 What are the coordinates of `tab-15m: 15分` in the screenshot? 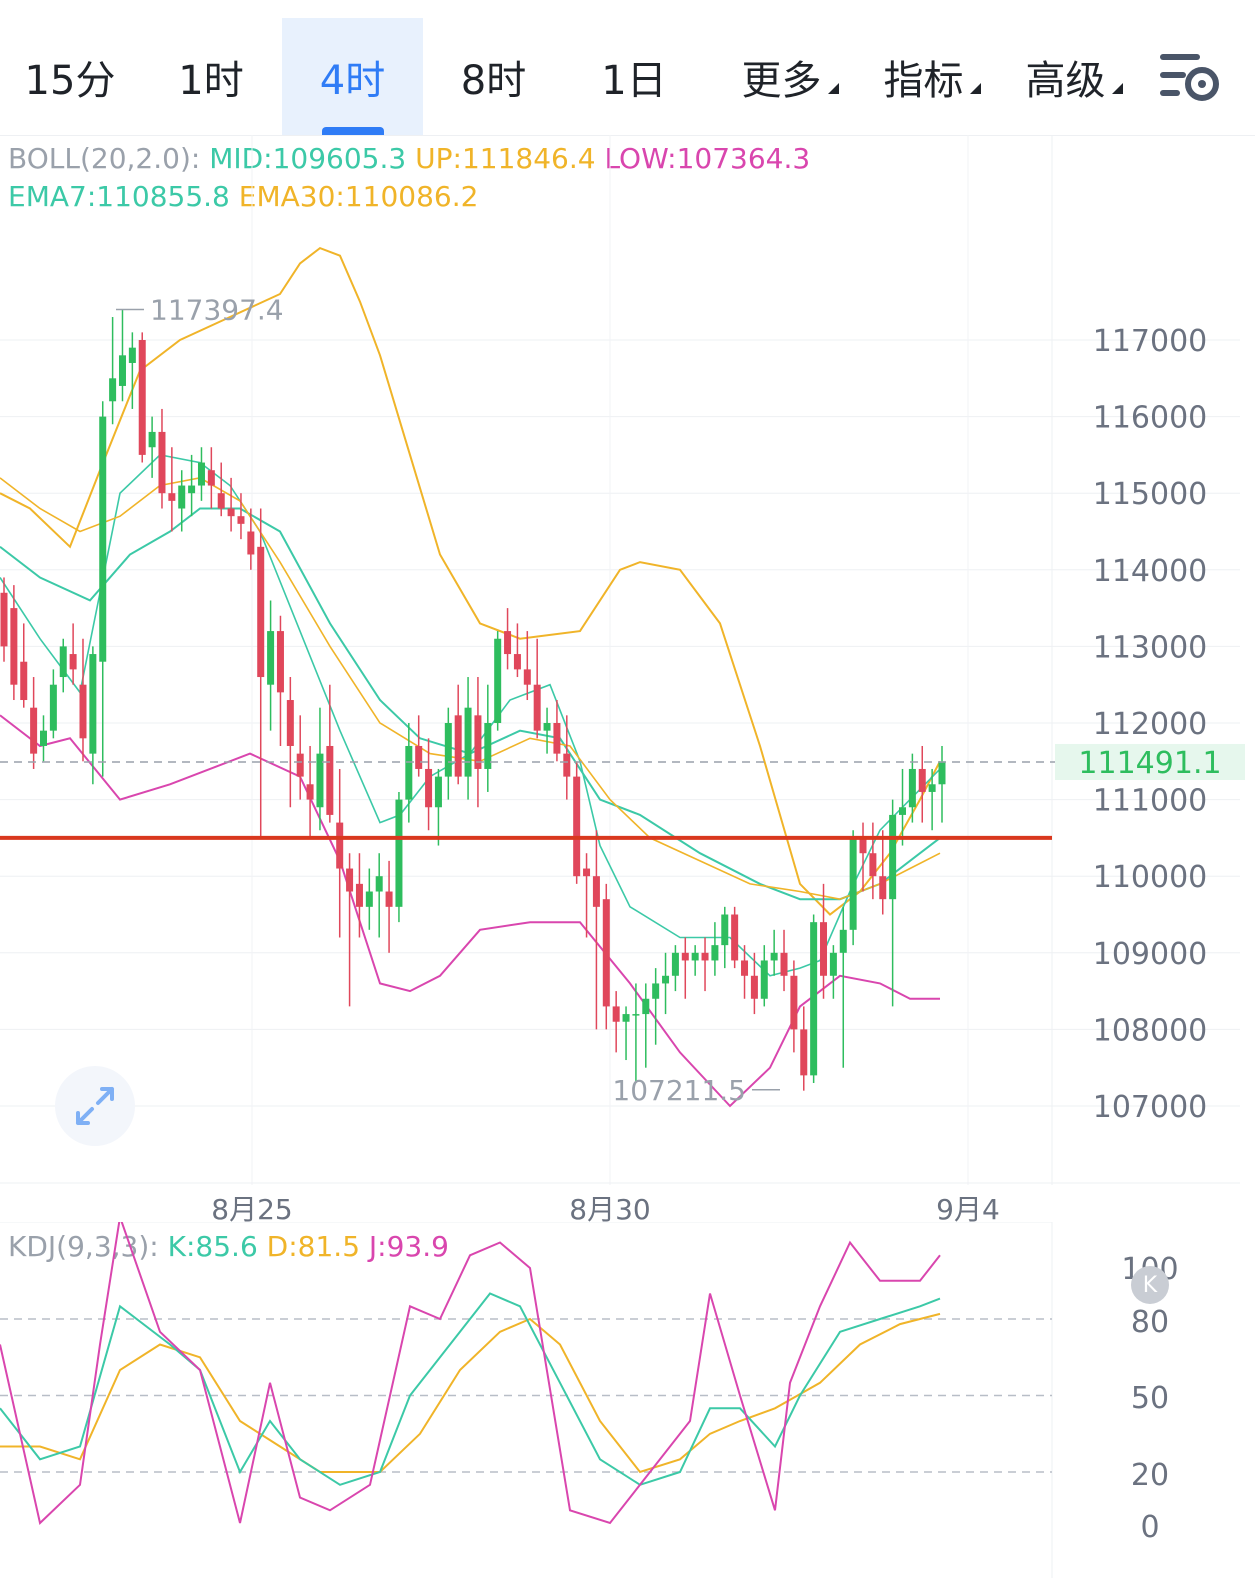 It's located at (70, 80).